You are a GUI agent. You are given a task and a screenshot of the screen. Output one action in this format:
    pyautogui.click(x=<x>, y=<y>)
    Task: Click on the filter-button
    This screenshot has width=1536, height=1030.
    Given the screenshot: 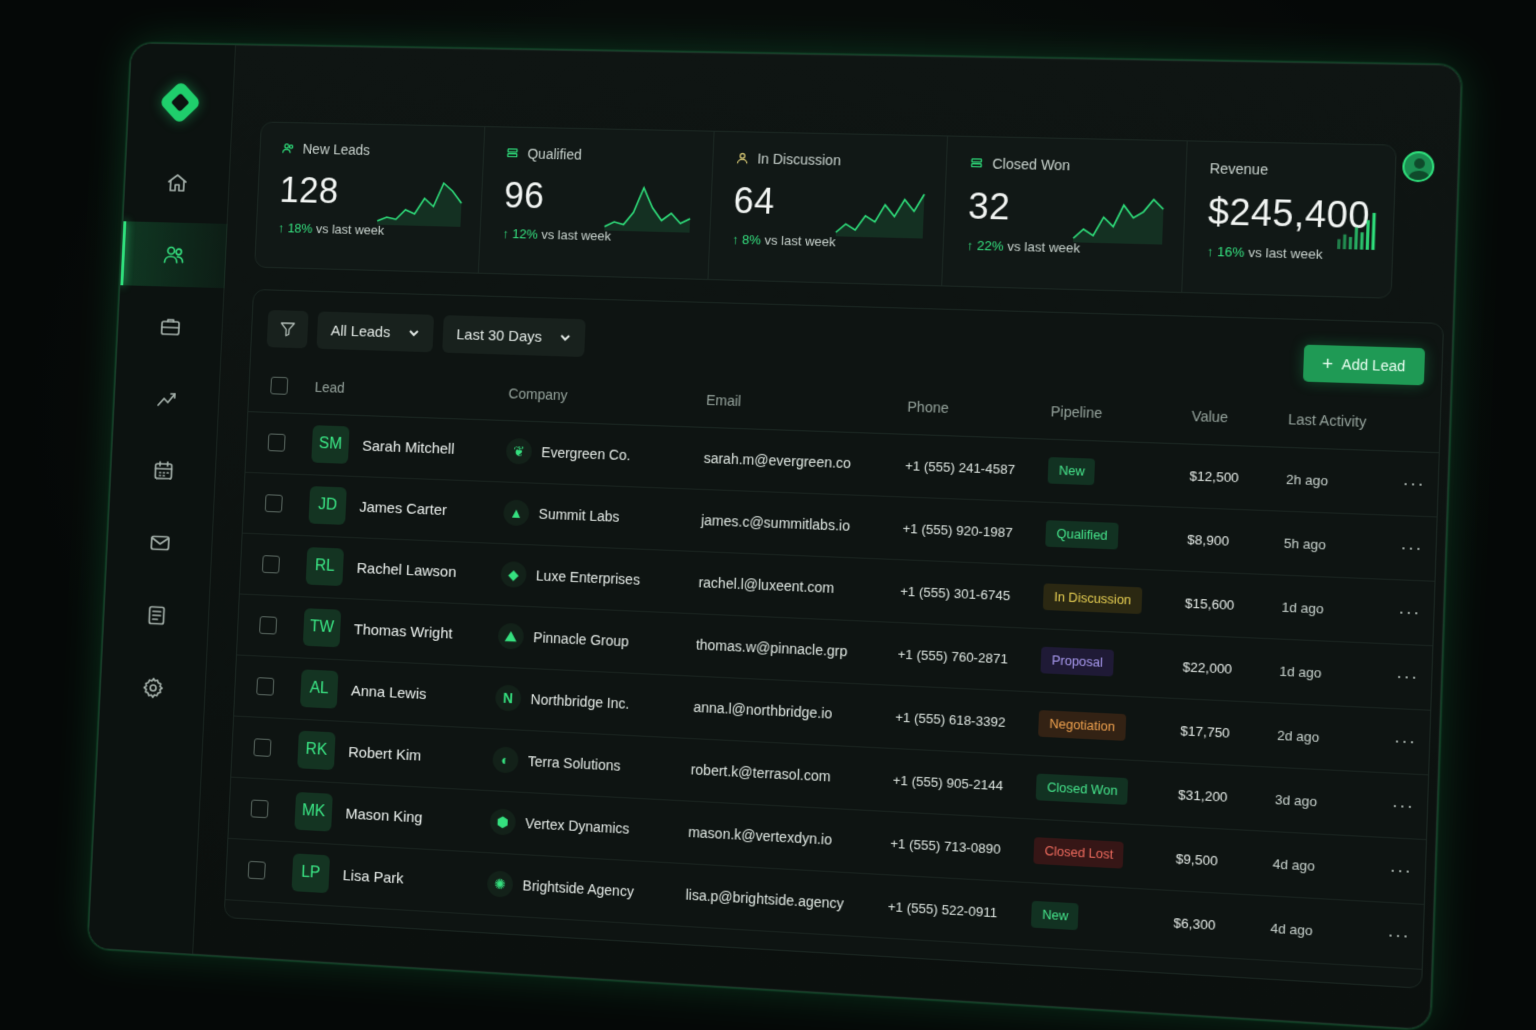 What is the action you would take?
    pyautogui.click(x=287, y=329)
    